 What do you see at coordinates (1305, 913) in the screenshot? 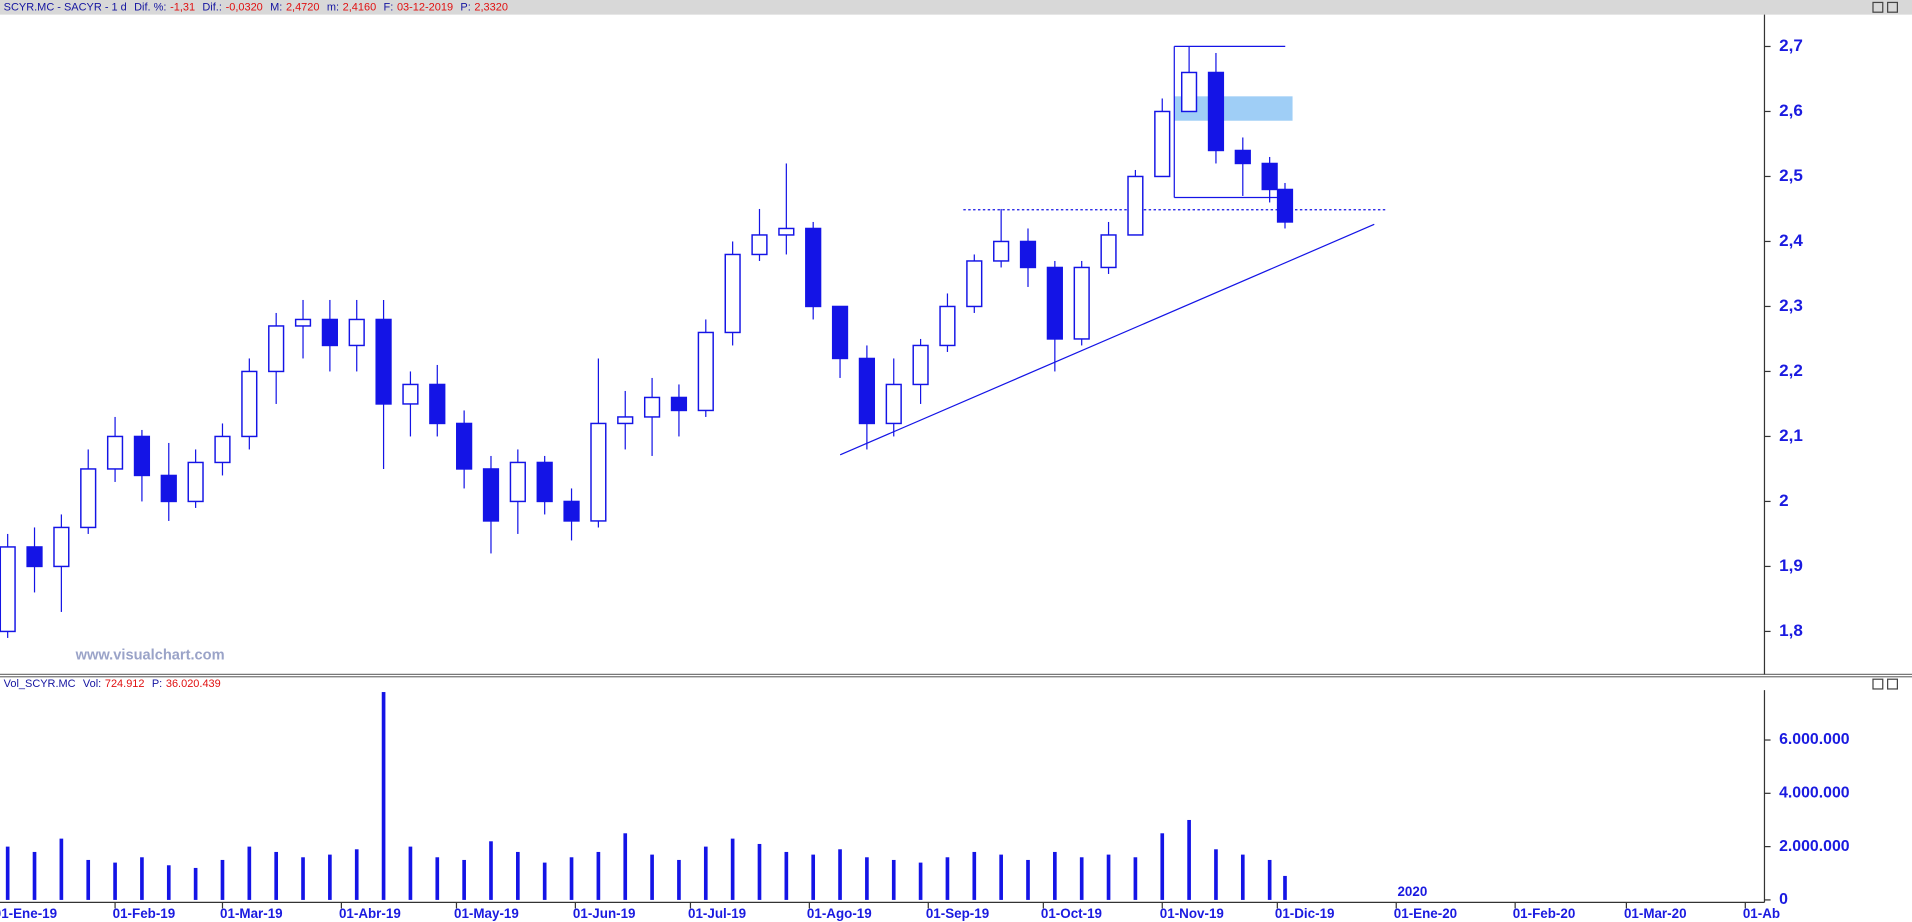
I see `x-tick-label: 01-Dic-19` at bounding box center [1305, 913].